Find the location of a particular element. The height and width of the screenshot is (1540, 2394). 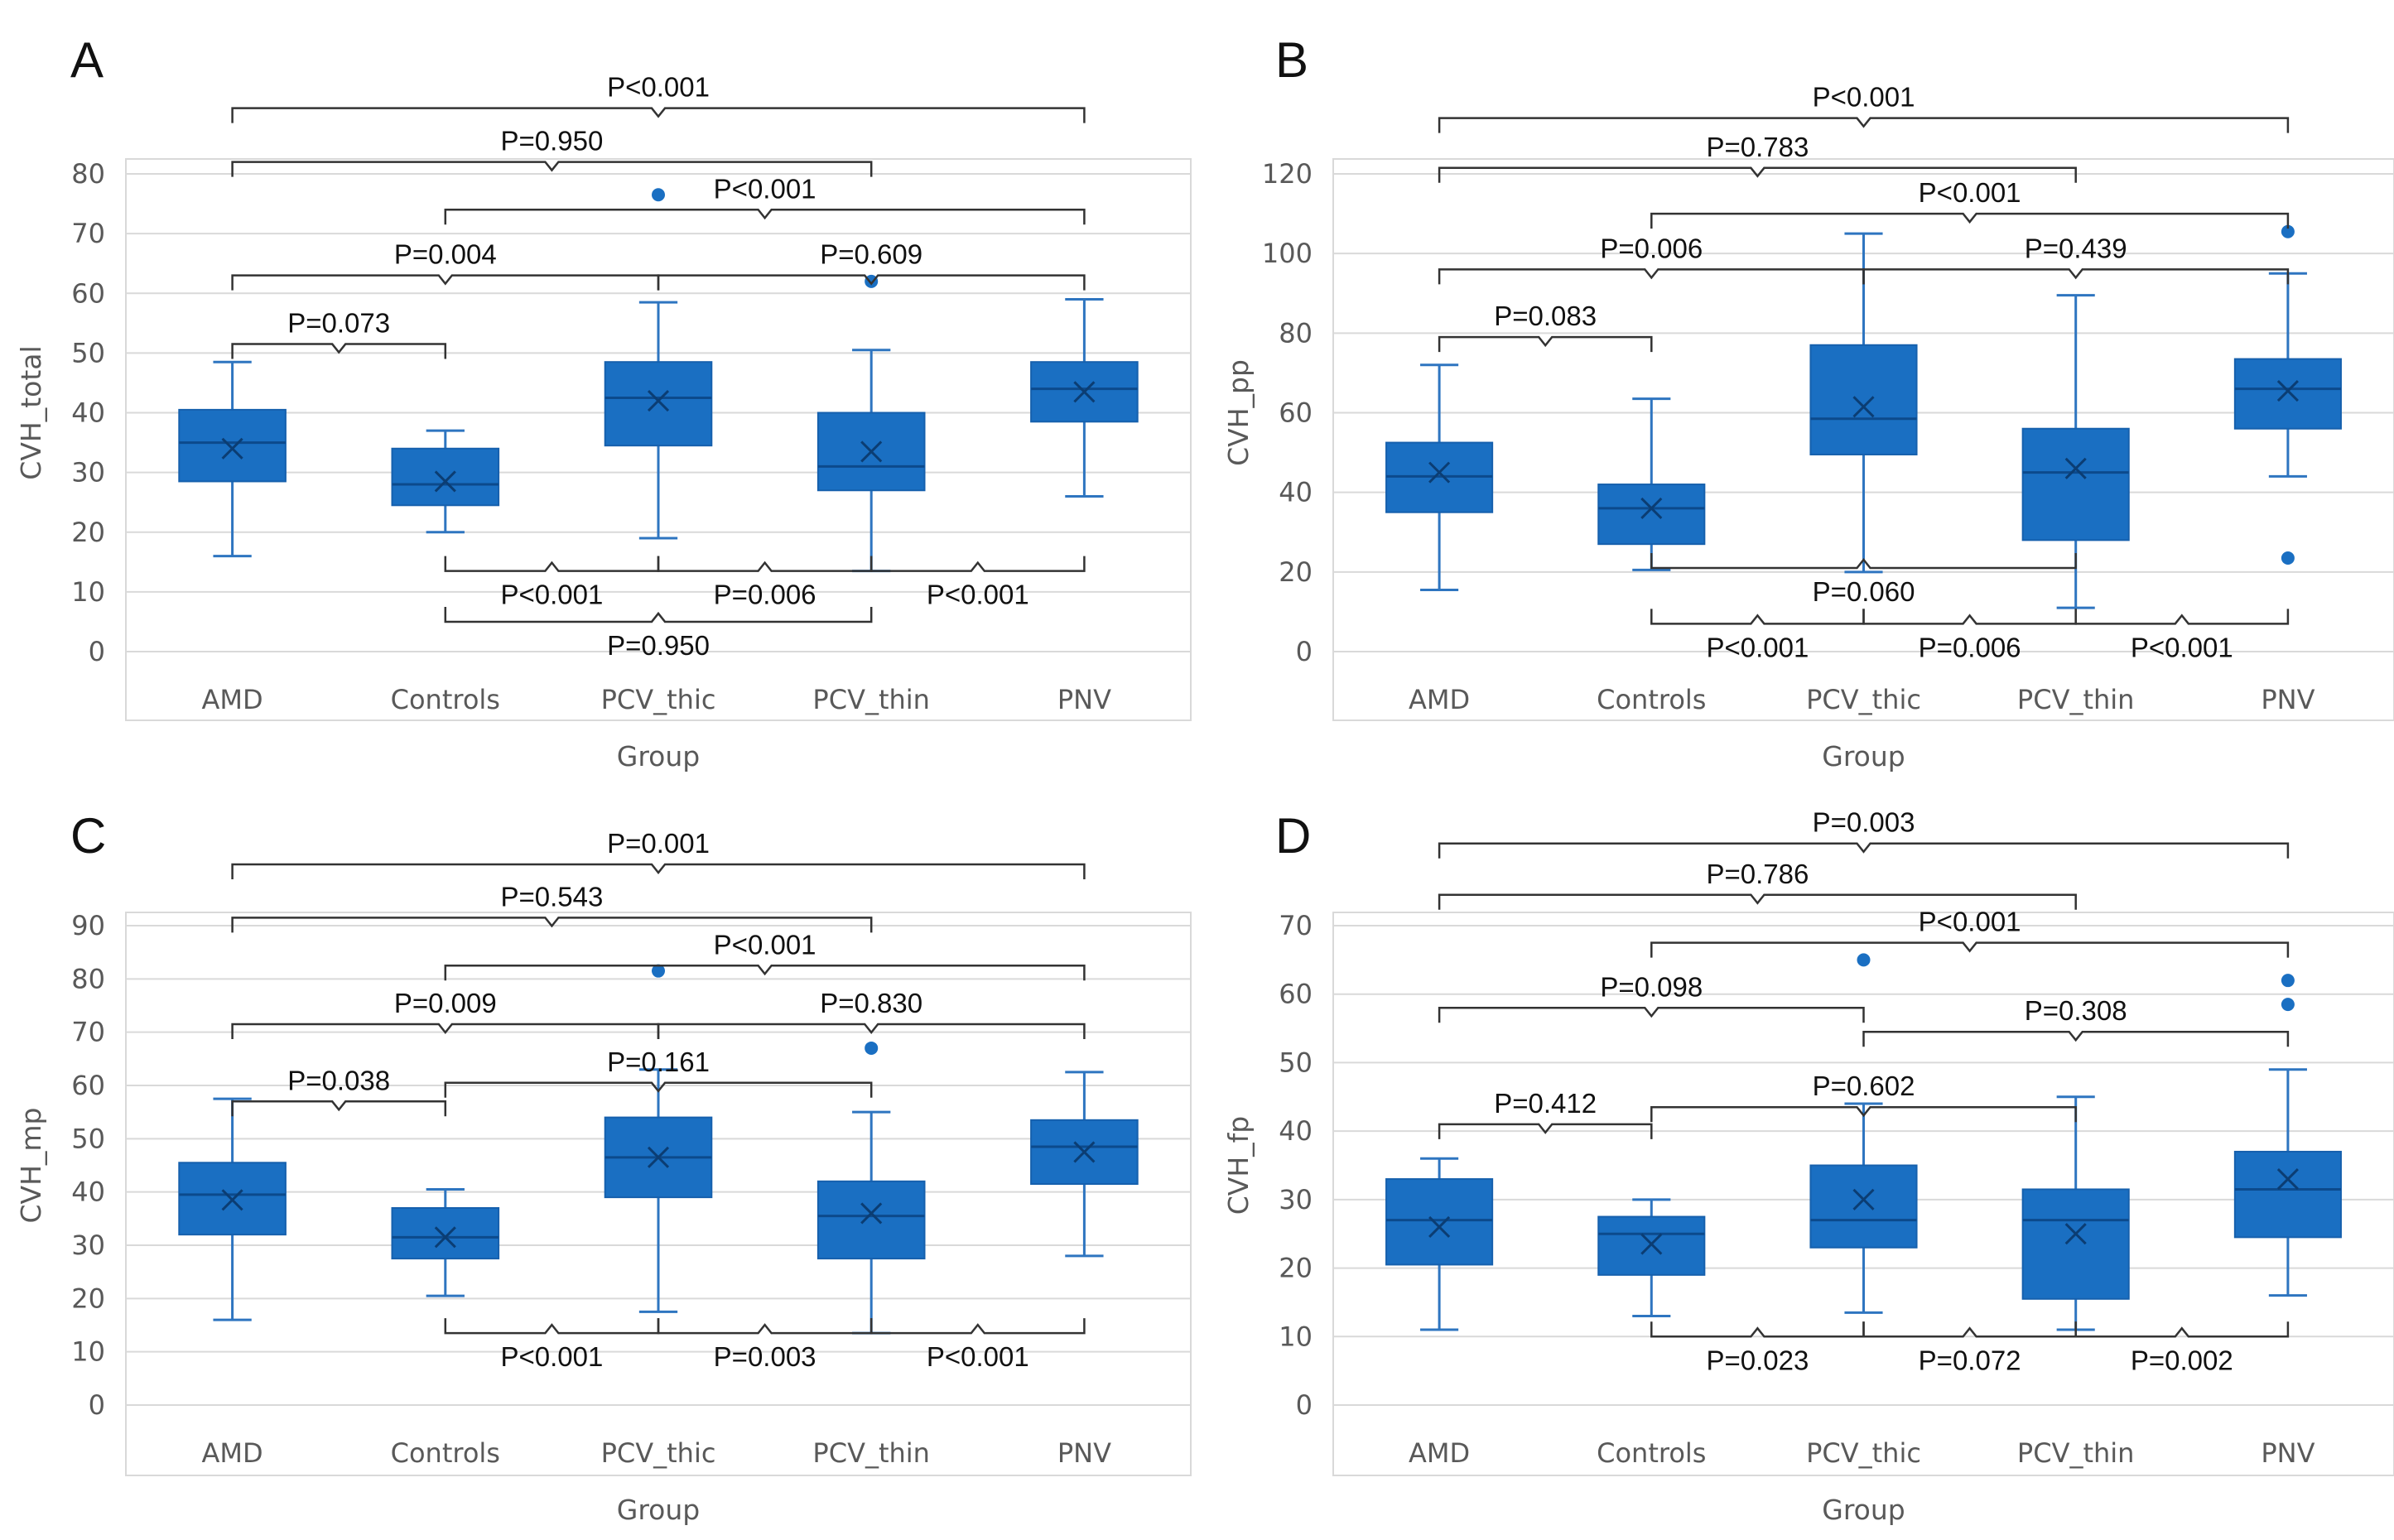

p-value-label: P=0.602 is located at coordinates (1864, 1086).